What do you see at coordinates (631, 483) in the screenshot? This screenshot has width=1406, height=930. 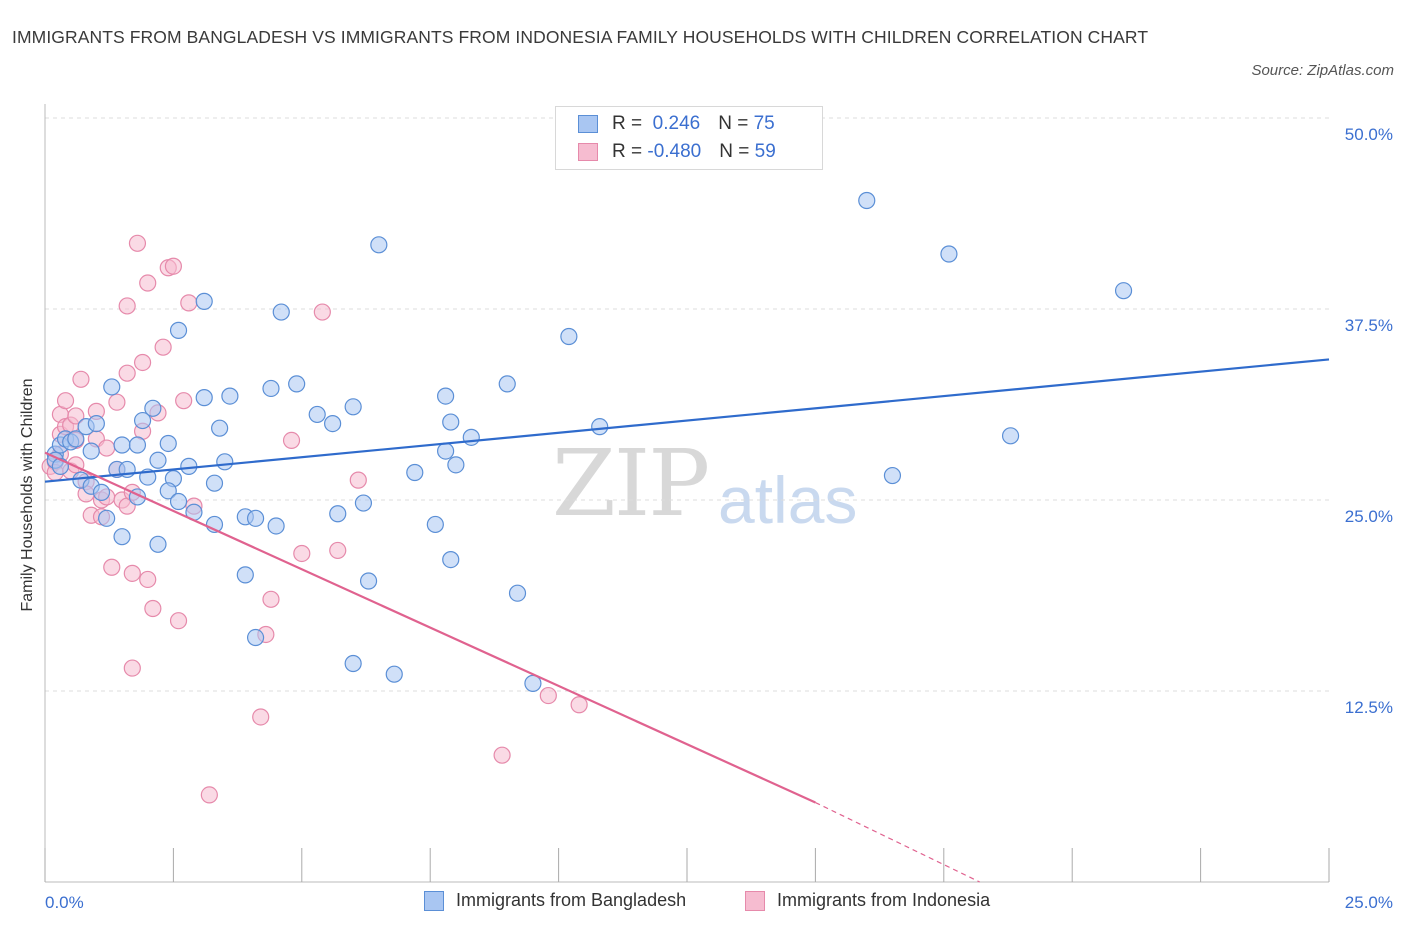 I see `watermark-zip: ZIP` at bounding box center [631, 483].